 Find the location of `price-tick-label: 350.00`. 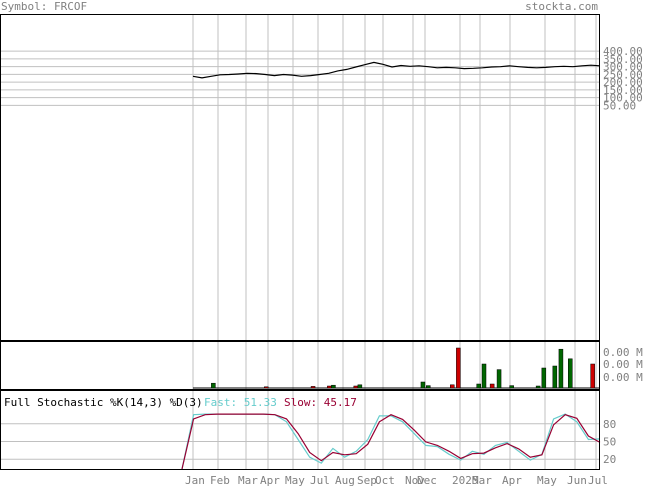

price-tick-label: 350.00 is located at coordinates (623, 59).